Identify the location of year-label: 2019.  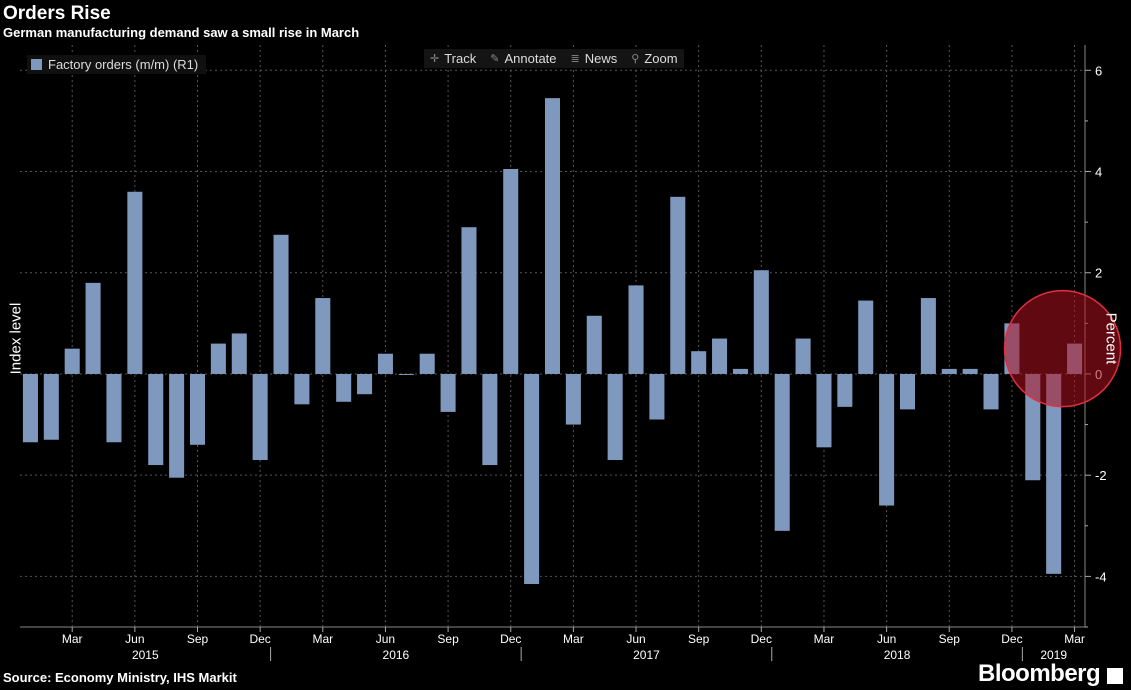
(1053, 655).